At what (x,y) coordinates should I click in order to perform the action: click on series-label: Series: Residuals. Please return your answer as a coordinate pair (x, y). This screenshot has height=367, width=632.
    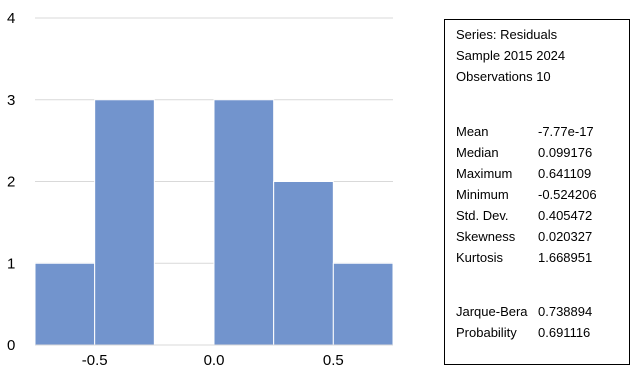
    Looking at the image, I should click on (507, 34).